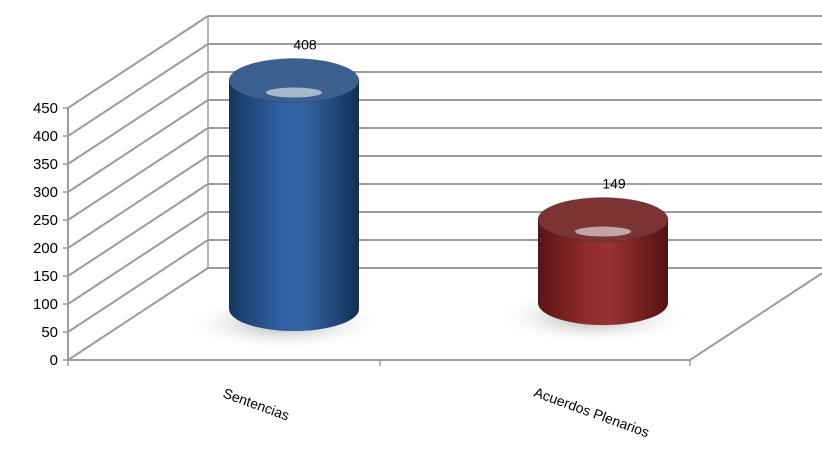 The image size is (822, 457). Describe the element at coordinates (45, 276) in the screenshot. I see `y-tick-label: 150` at that location.